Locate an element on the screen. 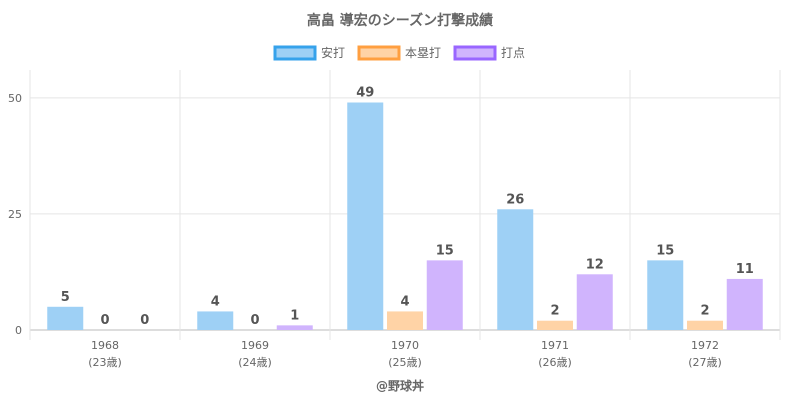 This screenshot has width=800, height=404. data-label: 11 is located at coordinates (745, 269).